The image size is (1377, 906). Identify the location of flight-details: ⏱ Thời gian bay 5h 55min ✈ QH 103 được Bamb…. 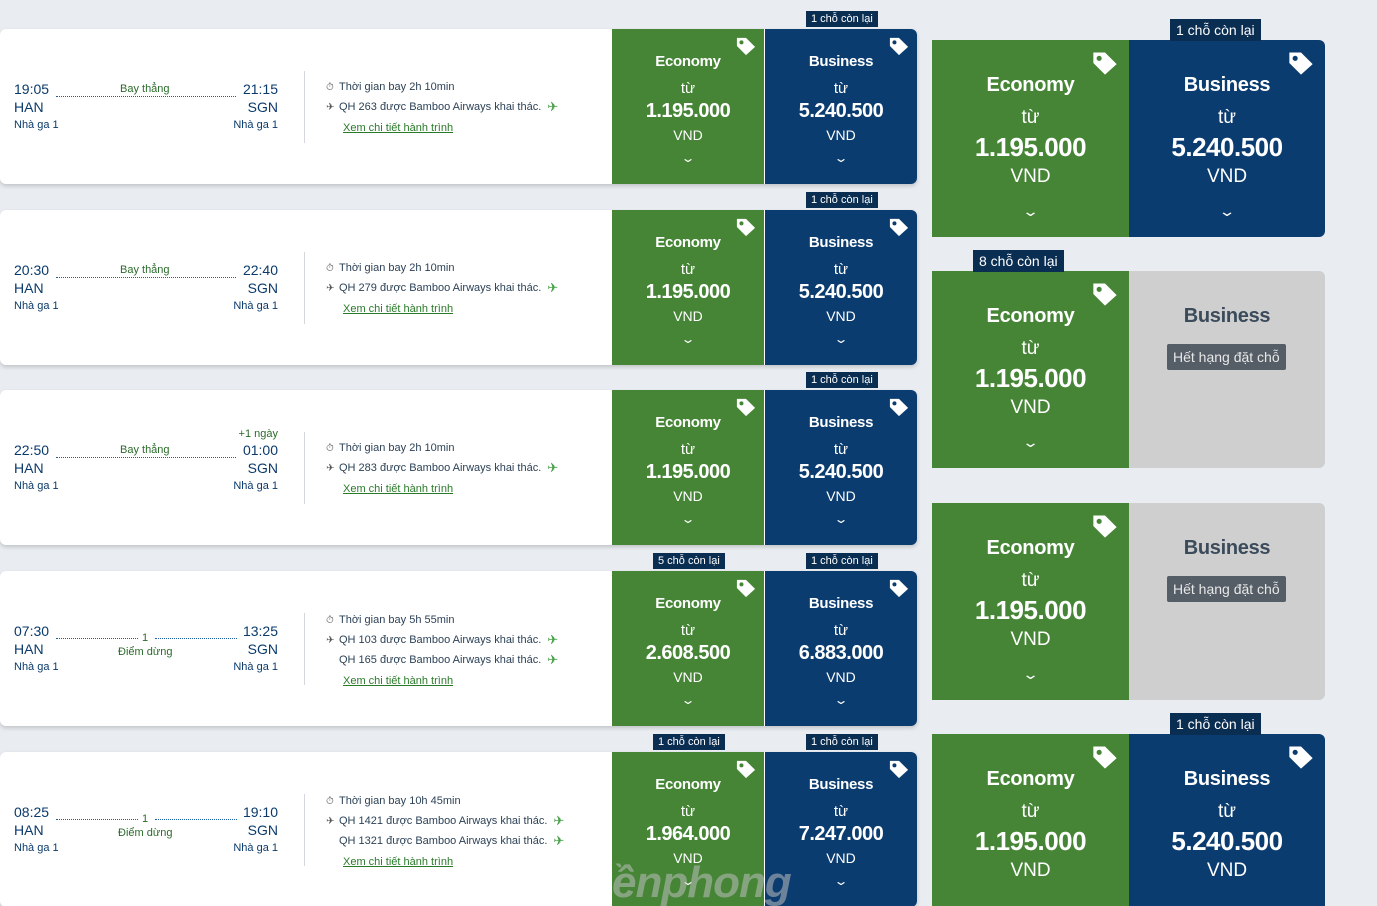
(442, 648).